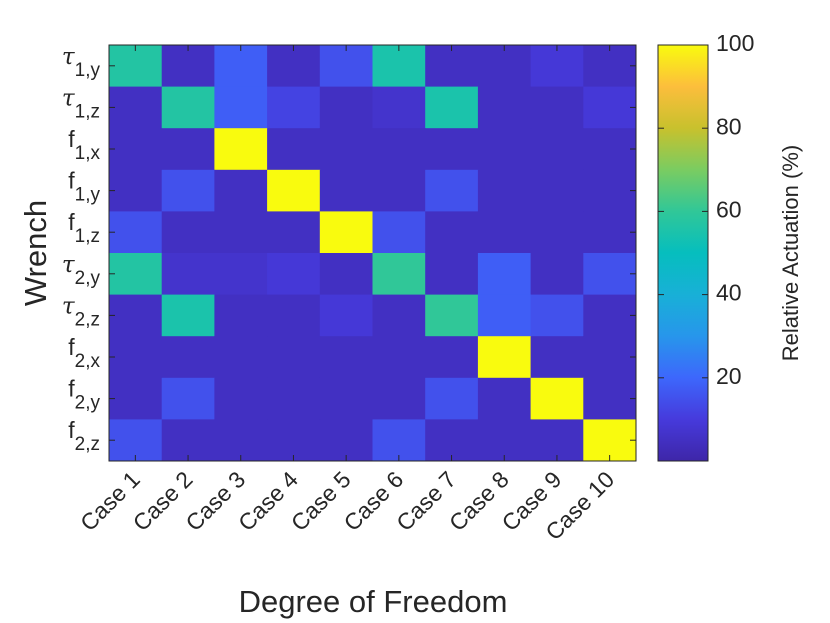  Describe the element at coordinates (81, 103) in the screenshot. I see `y-tick-label: τ1,z` at that location.